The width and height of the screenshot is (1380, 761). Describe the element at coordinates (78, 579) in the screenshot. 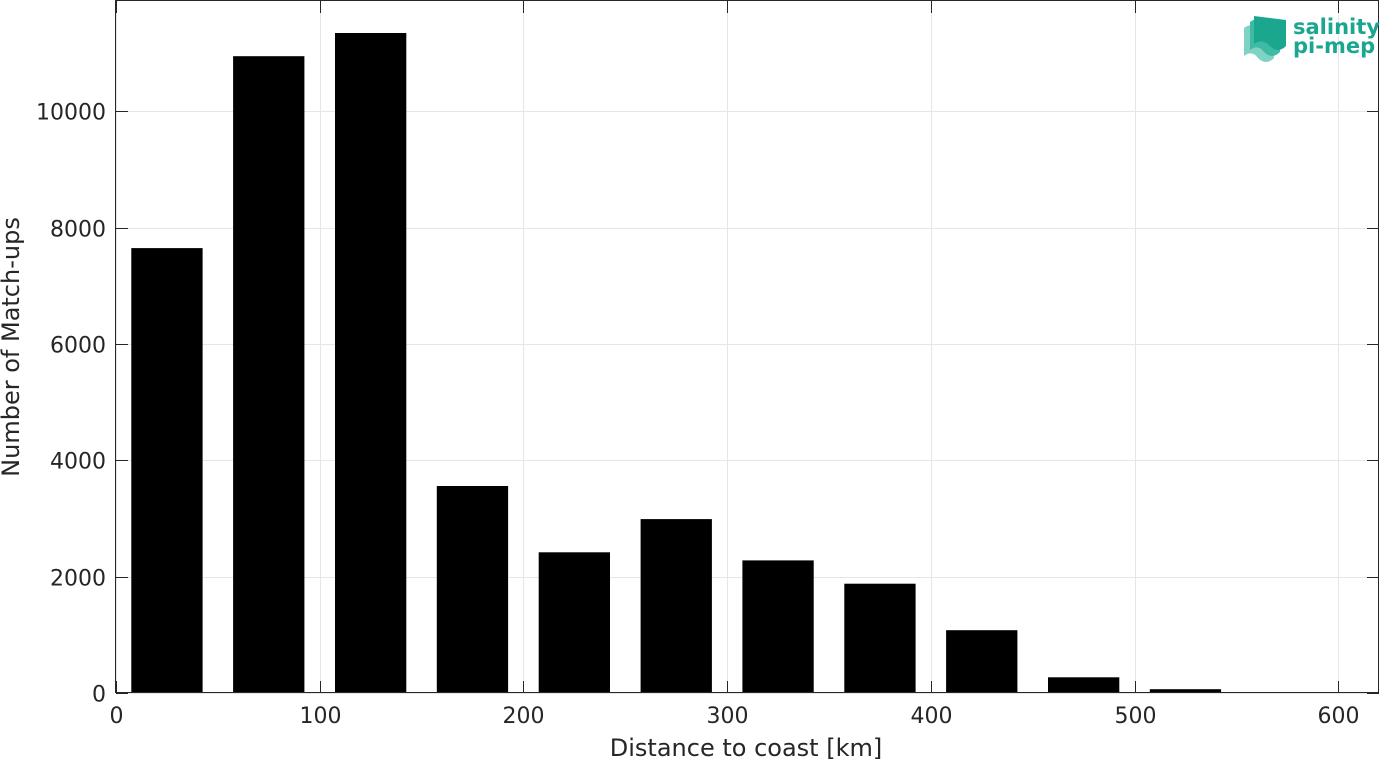

I see `y-tick-label: 2000` at that location.